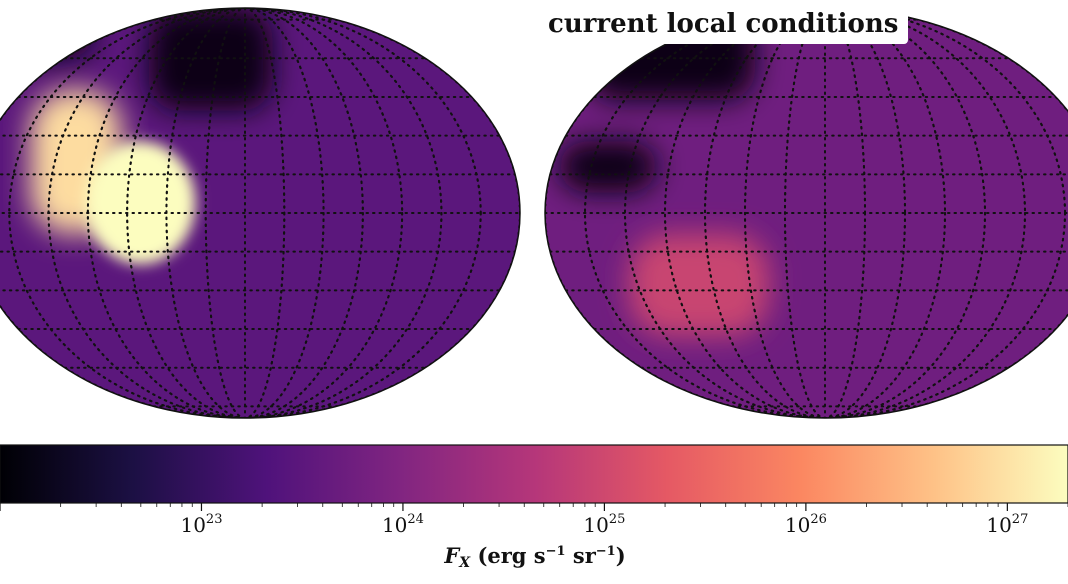 The height and width of the screenshot is (584, 1068). Describe the element at coordinates (465, 563) in the screenshot. I see `axis-subscript: X` at that location.